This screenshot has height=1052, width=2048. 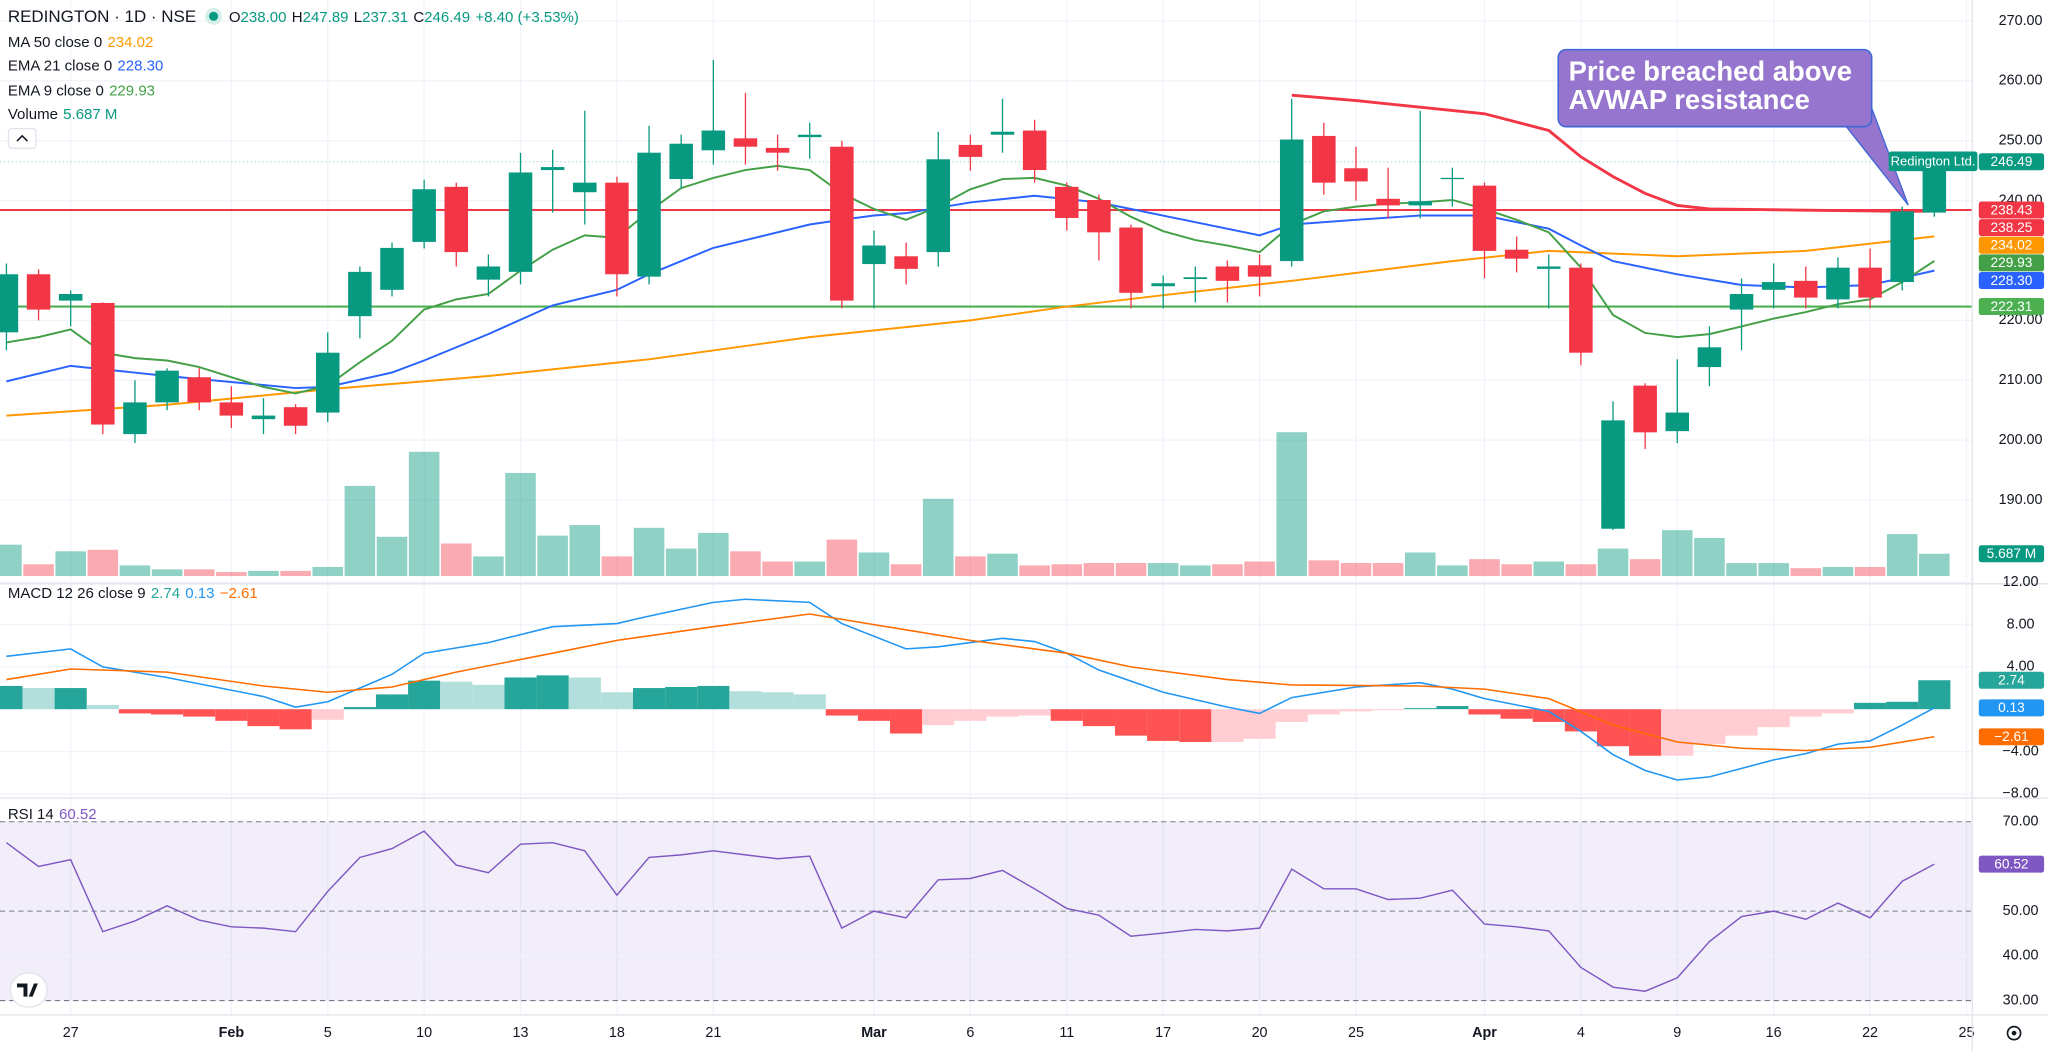 I want to click on legend-label: MACD 12 26 close 9, so click(x=76, y=594).